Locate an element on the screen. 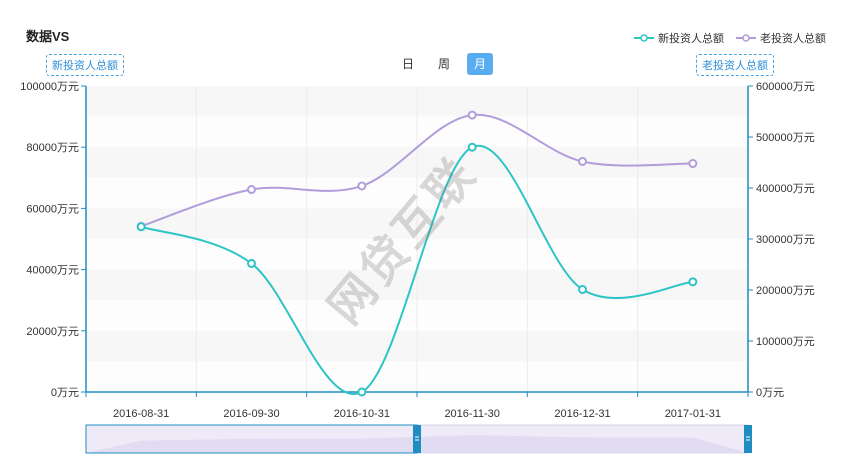  y-right-tick-label: 400000万元 is located at coordinates (785, 189).